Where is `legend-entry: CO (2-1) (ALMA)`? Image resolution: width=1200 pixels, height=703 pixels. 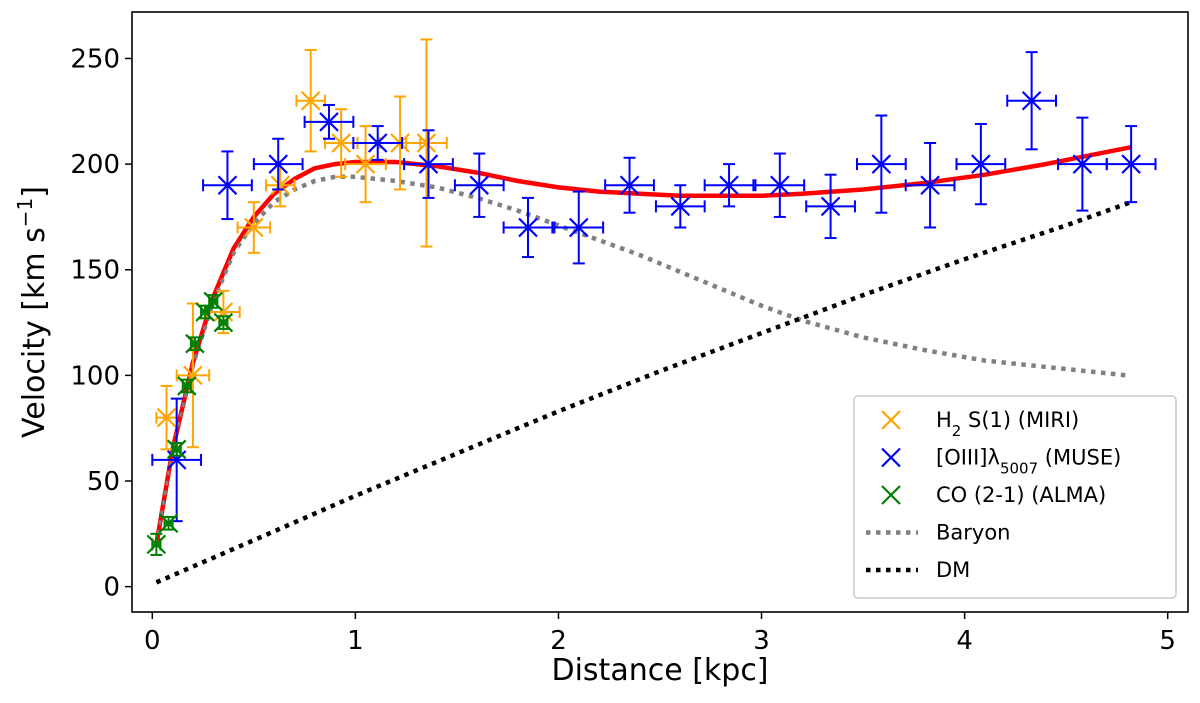
legend-entry: CO (2-1) (ALMA) is located at coordinates (993, 495).